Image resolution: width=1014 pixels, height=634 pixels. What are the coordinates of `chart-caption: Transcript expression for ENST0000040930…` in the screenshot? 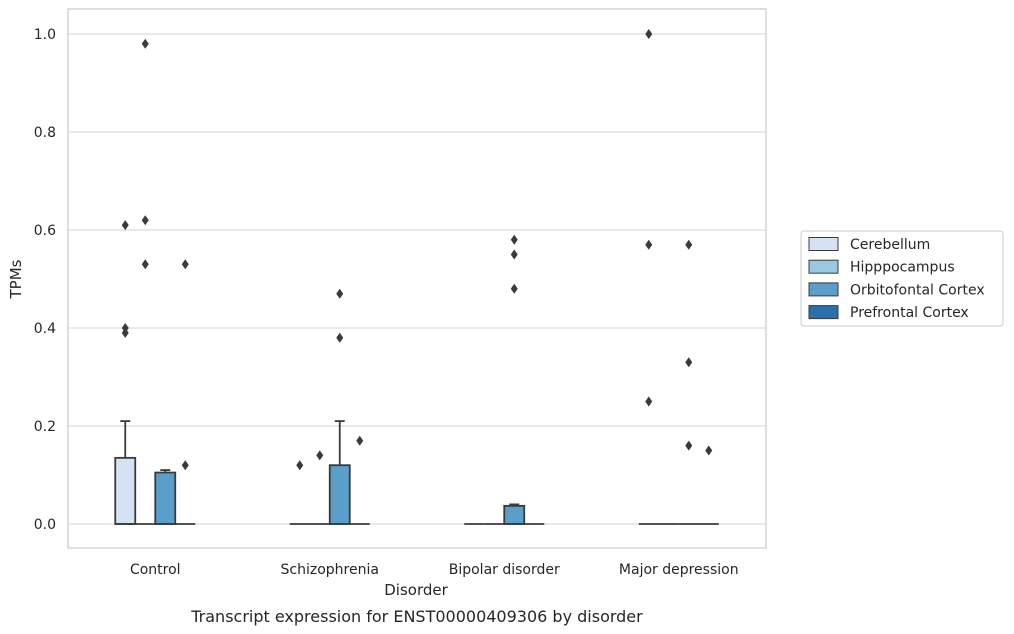 It's located at (416, 616).